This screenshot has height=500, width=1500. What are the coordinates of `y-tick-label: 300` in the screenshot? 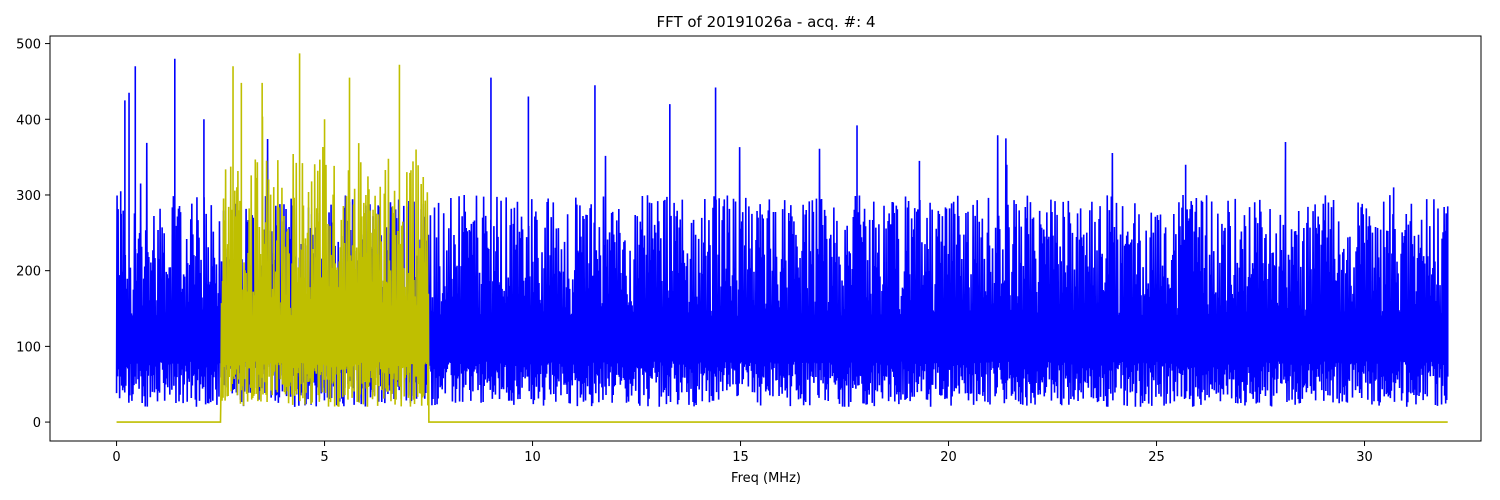 It's located at (28, 196).